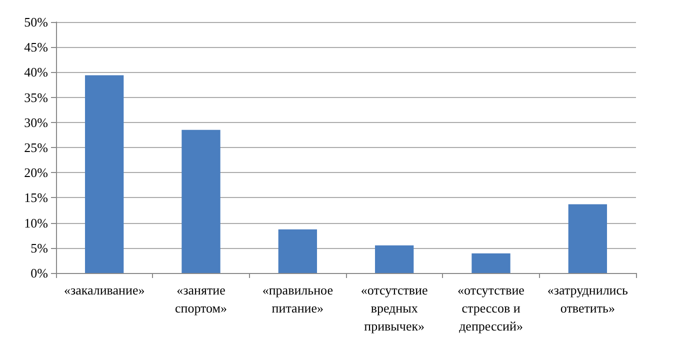 The width and height of the screenshot is (674, 349). What do you see at coordinates (36, 147) in the screenshot?
I see `y-tick-label: 25%` at bounding box center [36, 147].